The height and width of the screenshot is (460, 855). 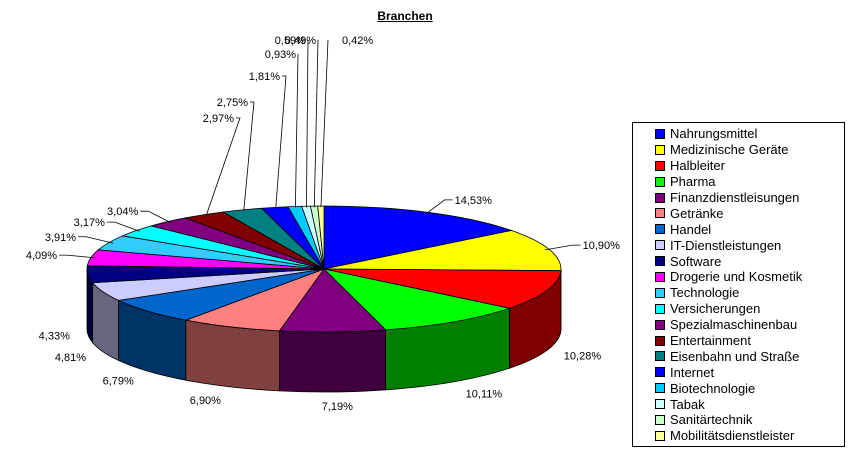 I want to click on legend-label: Biotechnologie, so click(x=713, y=388).